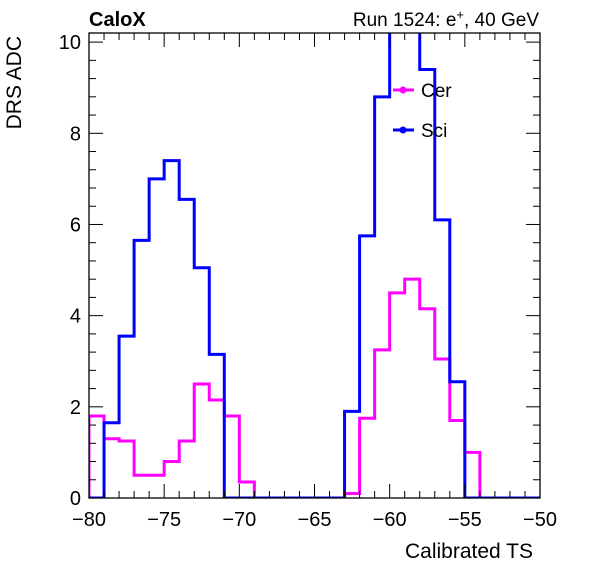 The image size is (596, 572). I want to click on legend-label-sci: Sci, so click(434, 131).